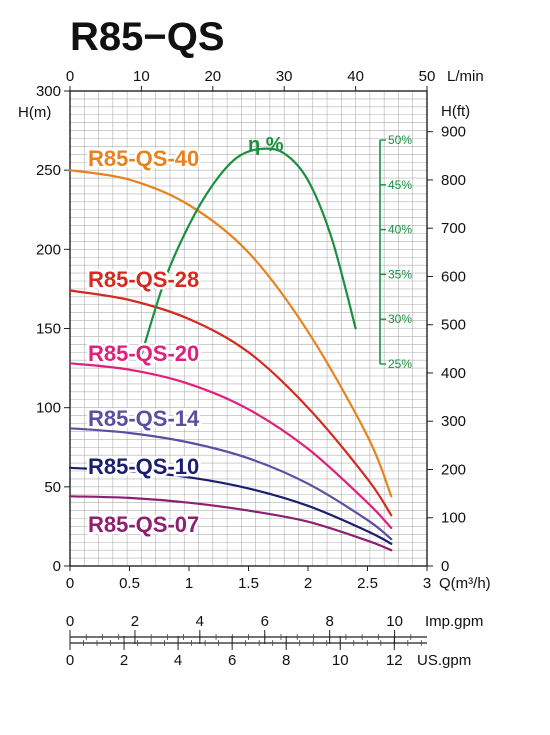  Describe the element at coordinates (400, 364) in the screenshot. I see `efficiency-tick-label: 25%` at that location.